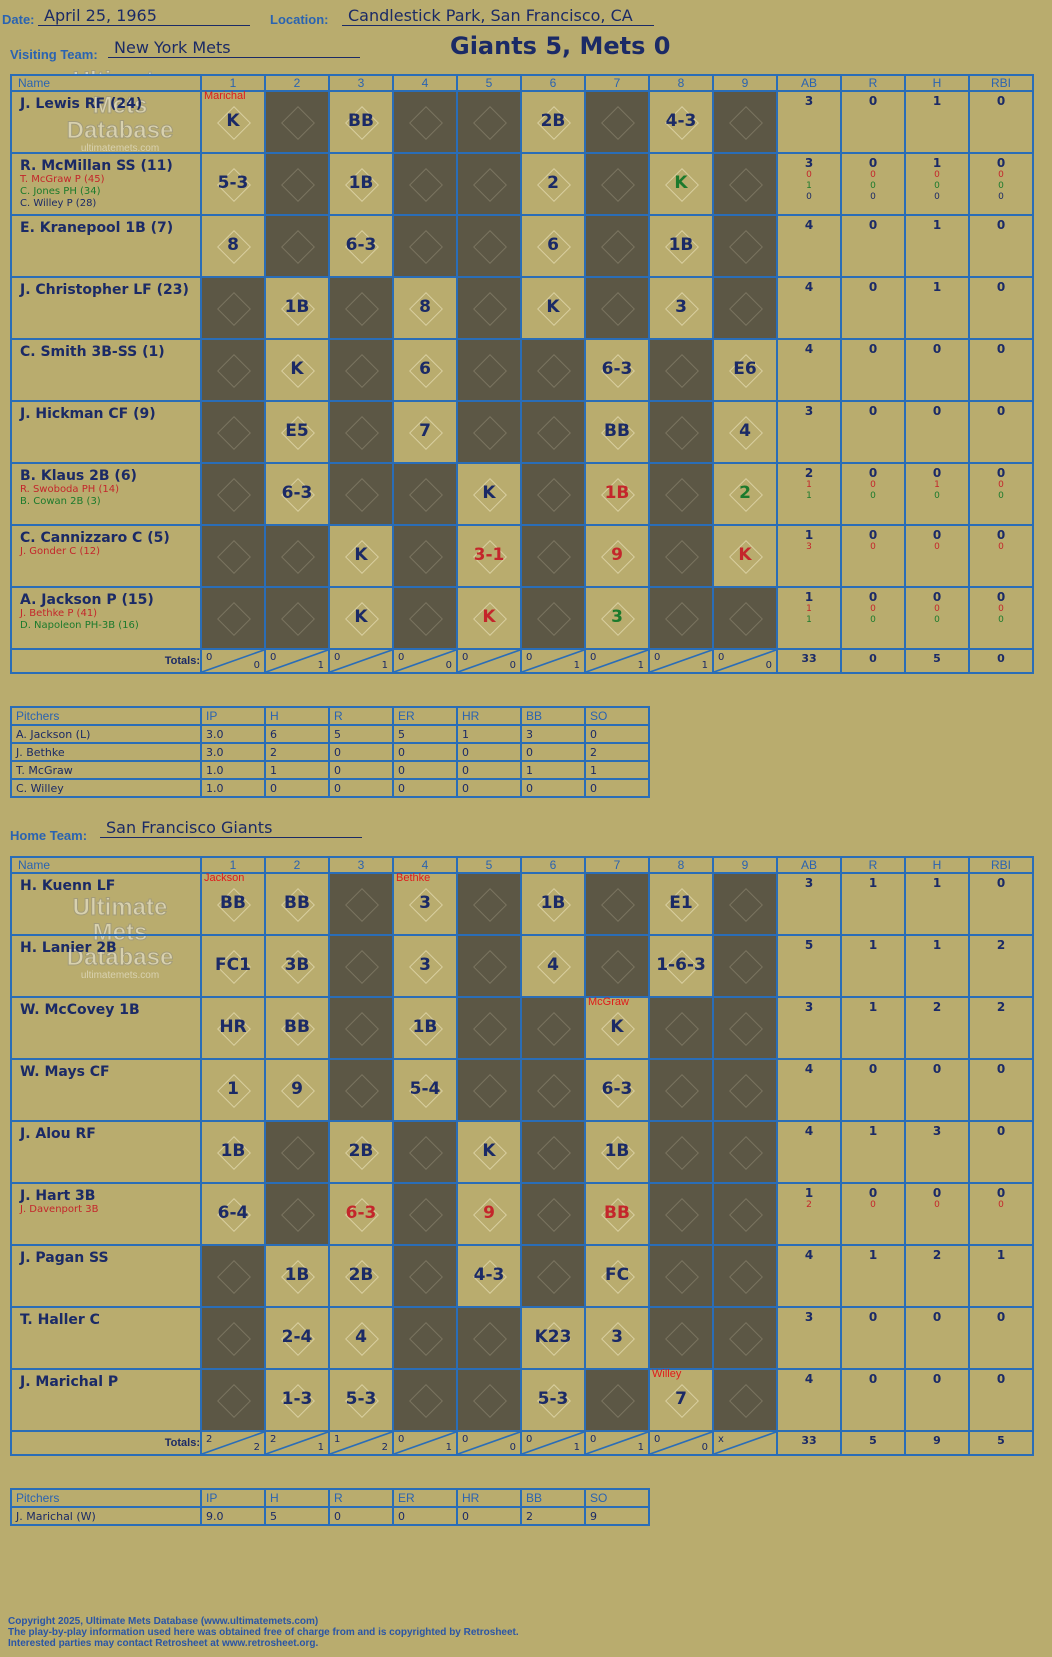 This screenshot has height=1657, width=1052. Describe the element at coordinates (297, 752) in the screenshot. I see `visitor-pitcher-stat: 2` at that location.